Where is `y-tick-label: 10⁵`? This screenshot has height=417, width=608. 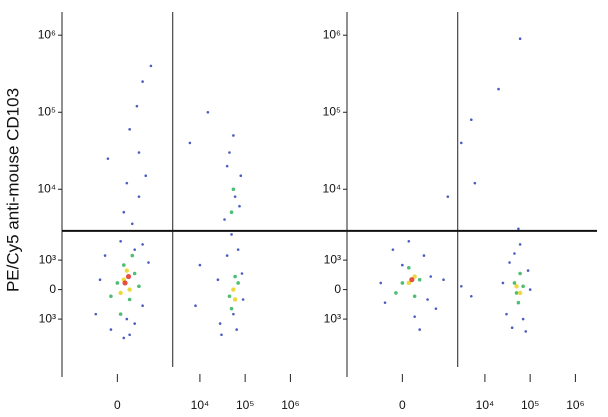
y-tick-label: 10⁵ is located at coordinates (332, 111).